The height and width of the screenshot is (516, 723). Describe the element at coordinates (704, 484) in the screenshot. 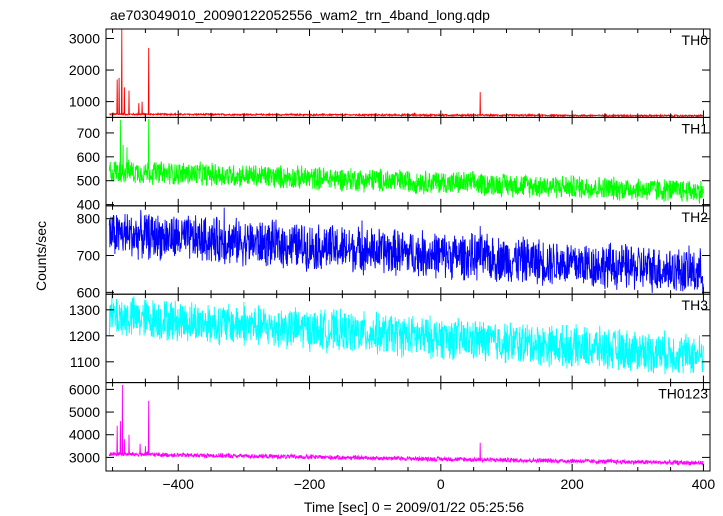

I see `x-tick-label: 400` at that location.